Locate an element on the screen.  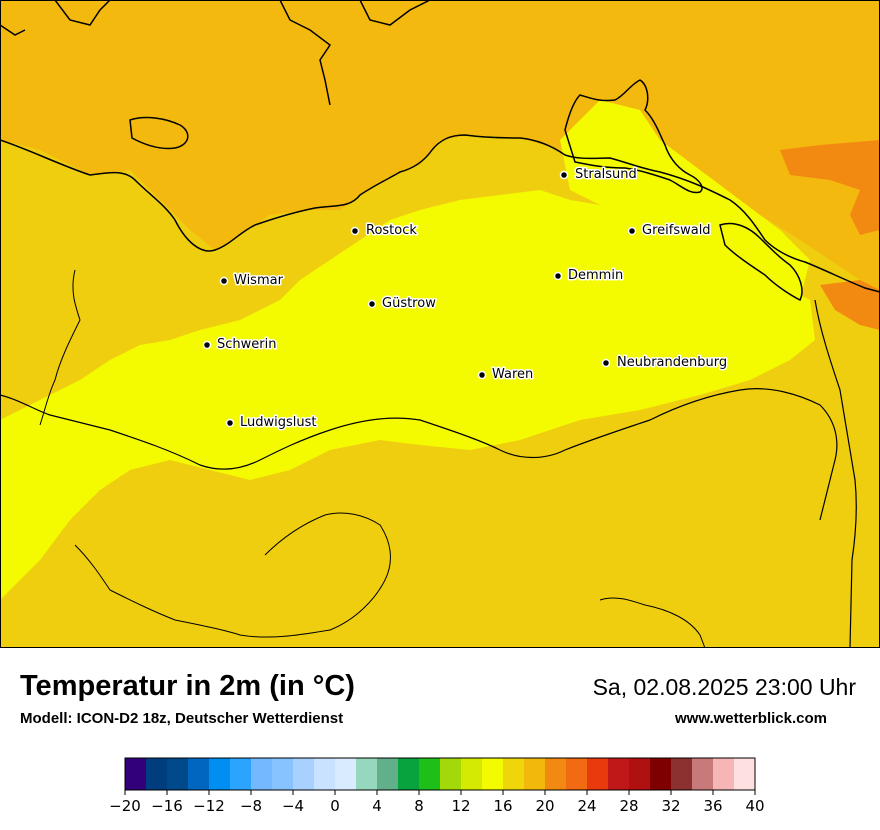
legend-frame is located at coordinates (440, 774).